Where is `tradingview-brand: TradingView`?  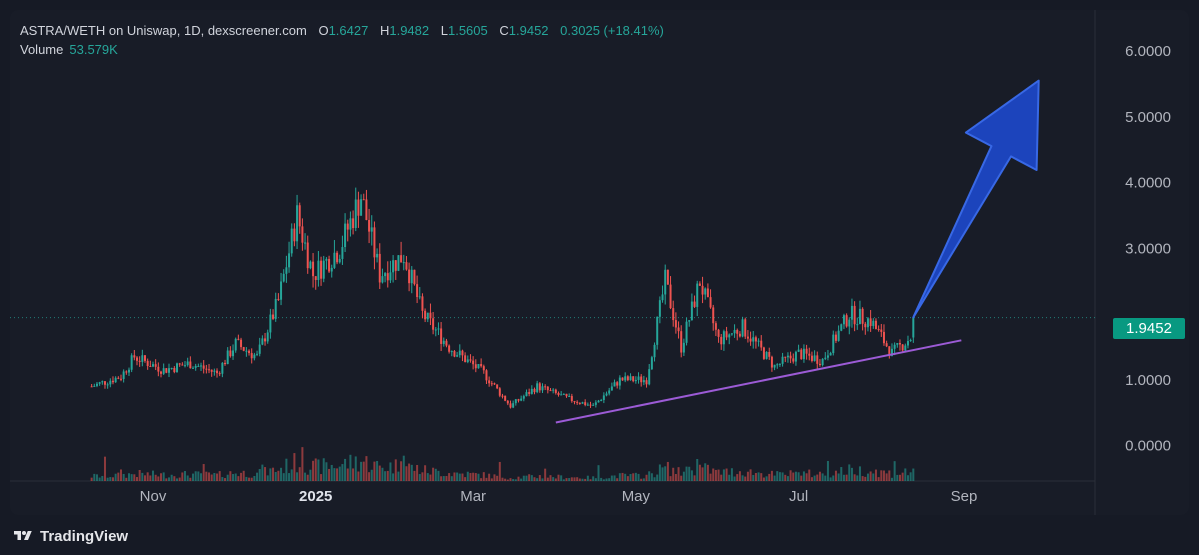
tradingview-brand: TradingView is located at coordinates (70, 536).